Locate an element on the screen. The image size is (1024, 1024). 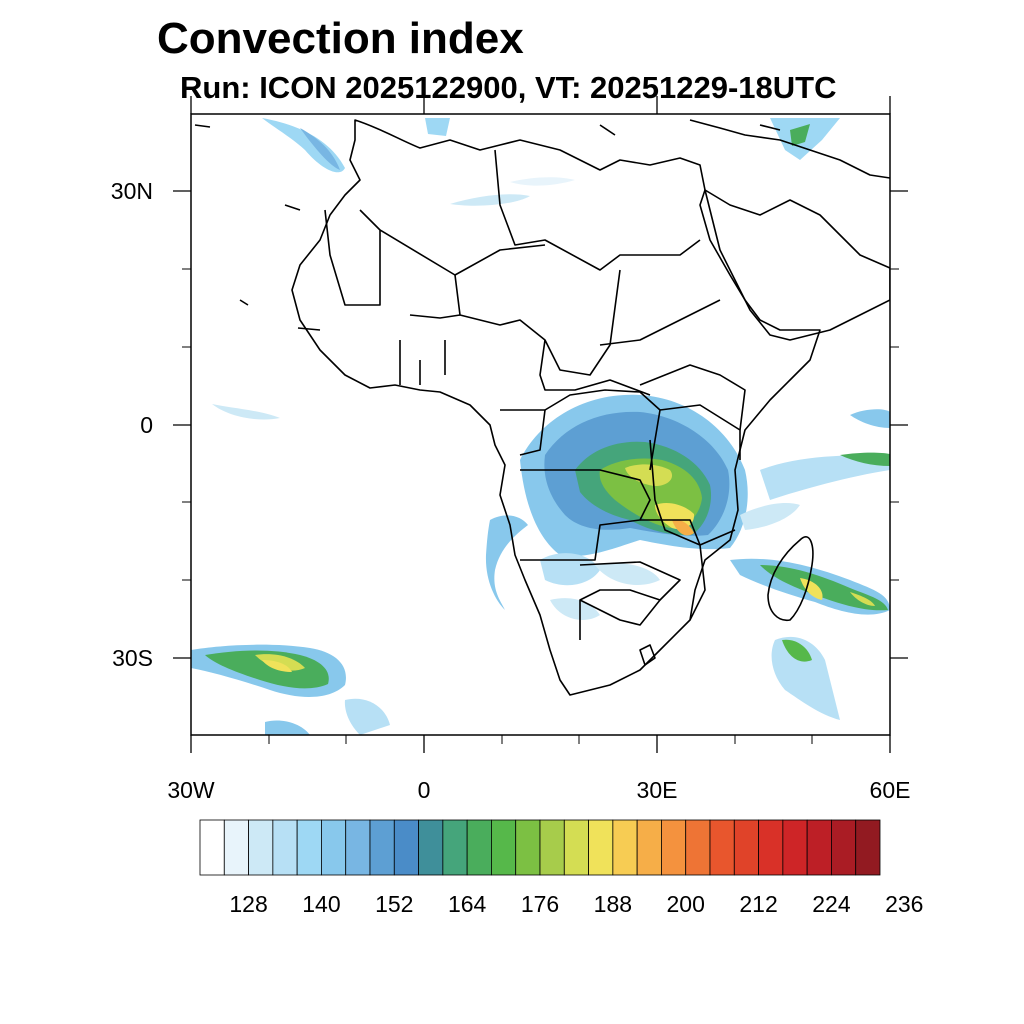
lon-label-30w: 30W is located at coordinates (191, 790).